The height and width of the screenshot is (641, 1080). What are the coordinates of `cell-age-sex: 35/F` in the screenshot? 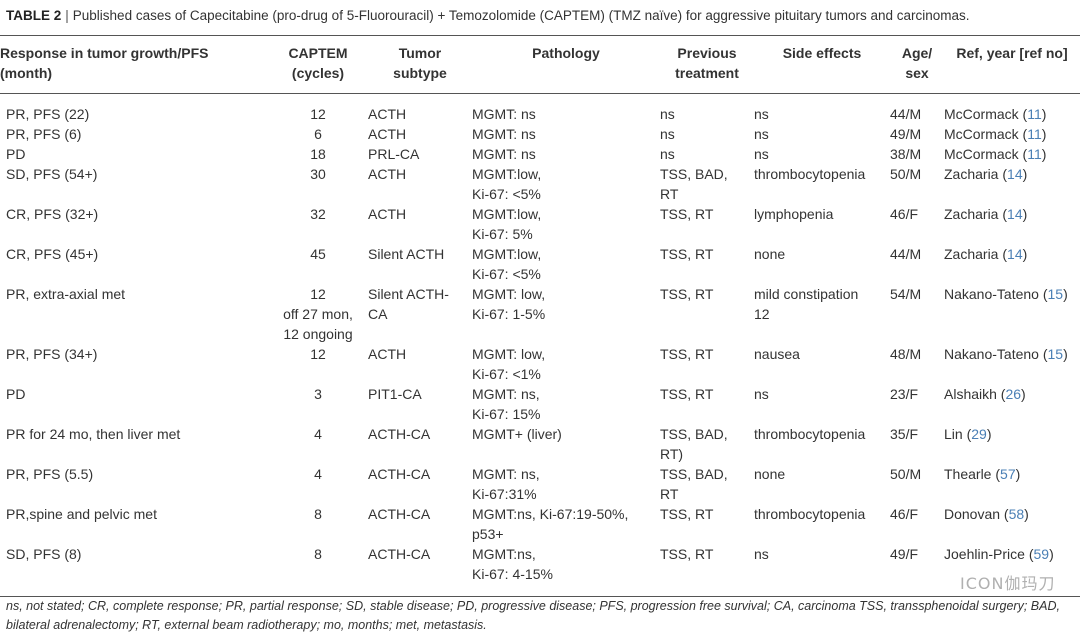 It's located at (904, 434).